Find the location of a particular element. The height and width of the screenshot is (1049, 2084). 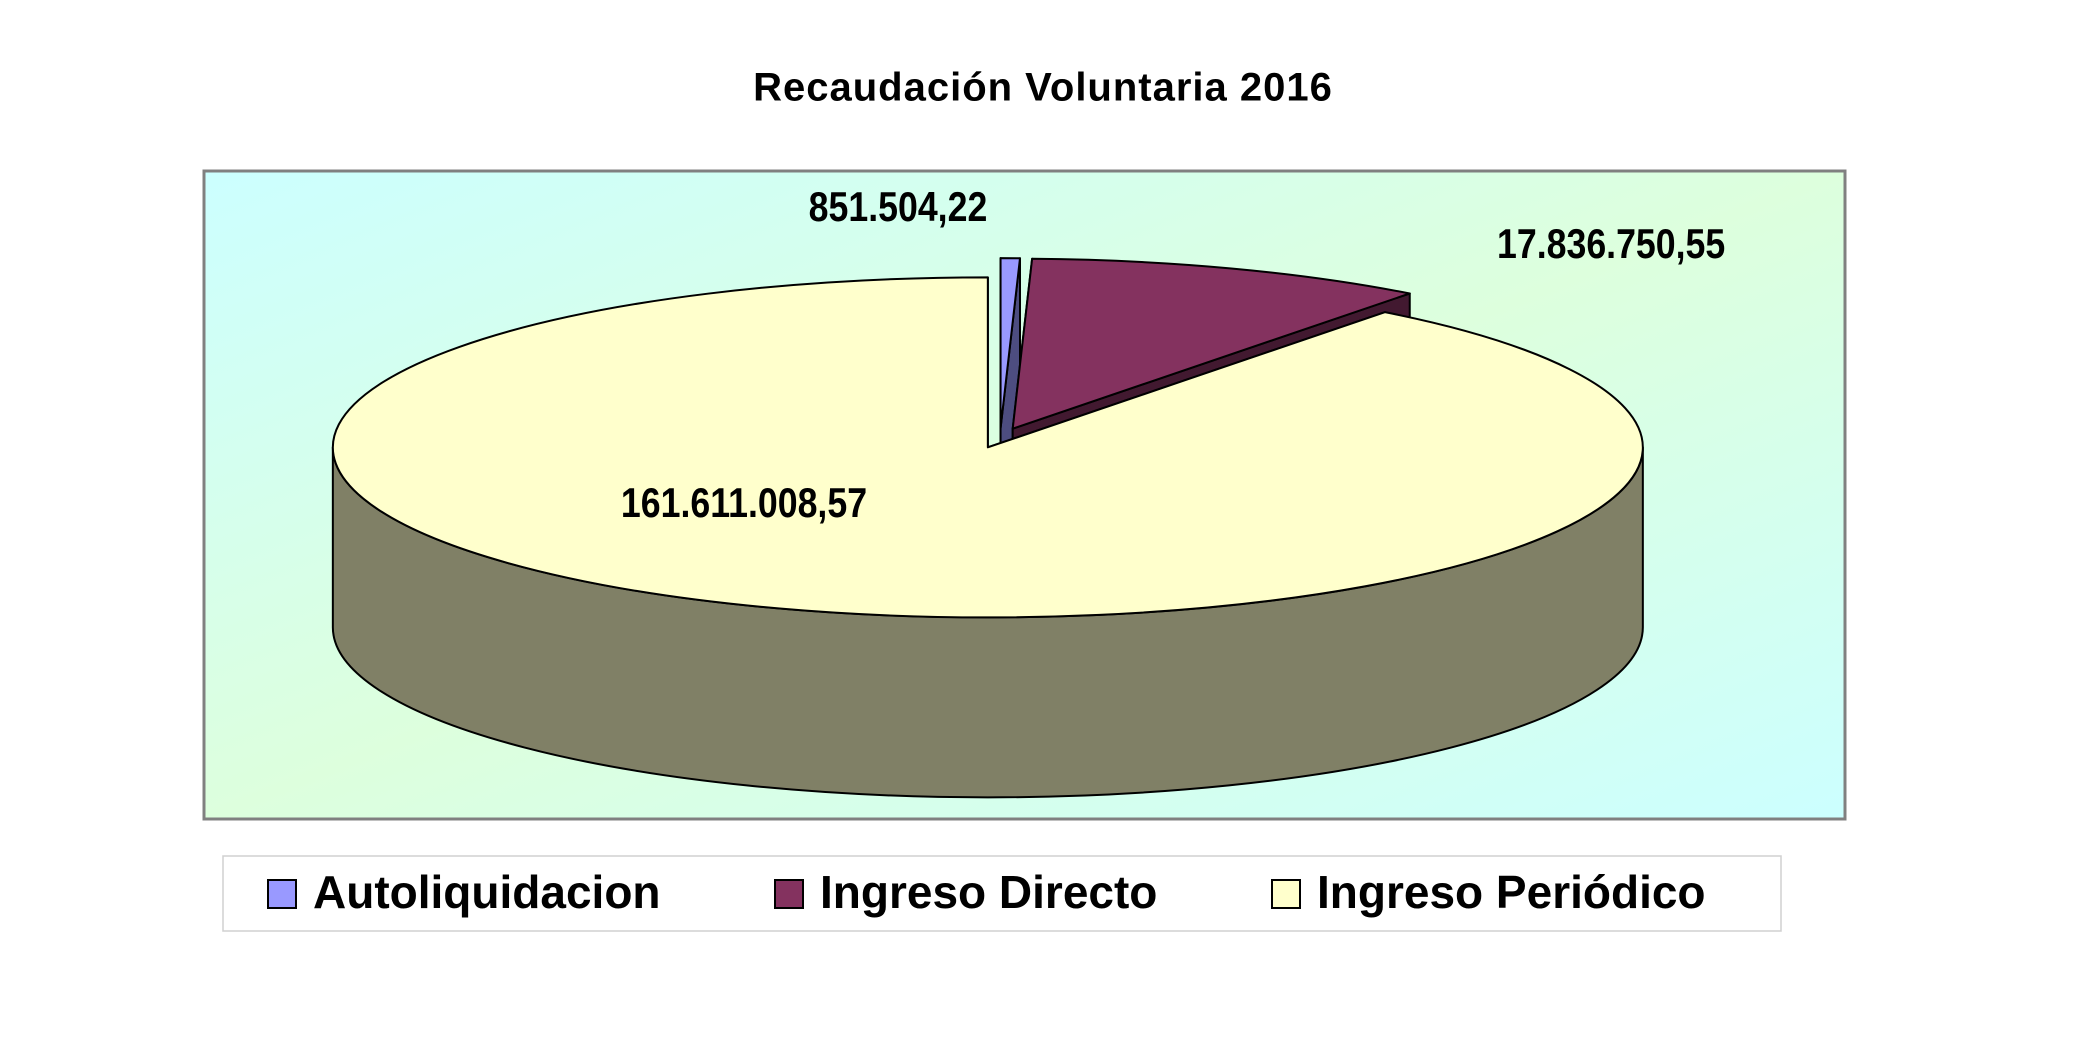

legend-label: Ingreso Directo is located at coordinates (988, 892).